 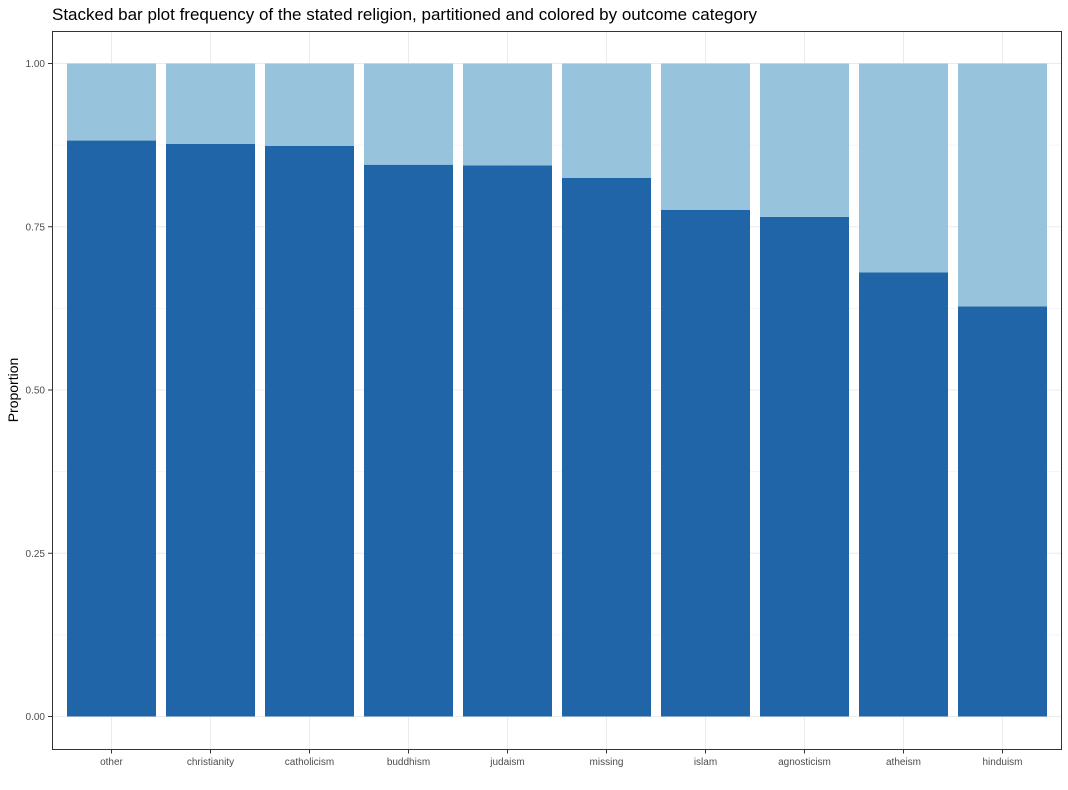 I want to click on x-tick-label-missing: missing, so click(x=607, y=762).